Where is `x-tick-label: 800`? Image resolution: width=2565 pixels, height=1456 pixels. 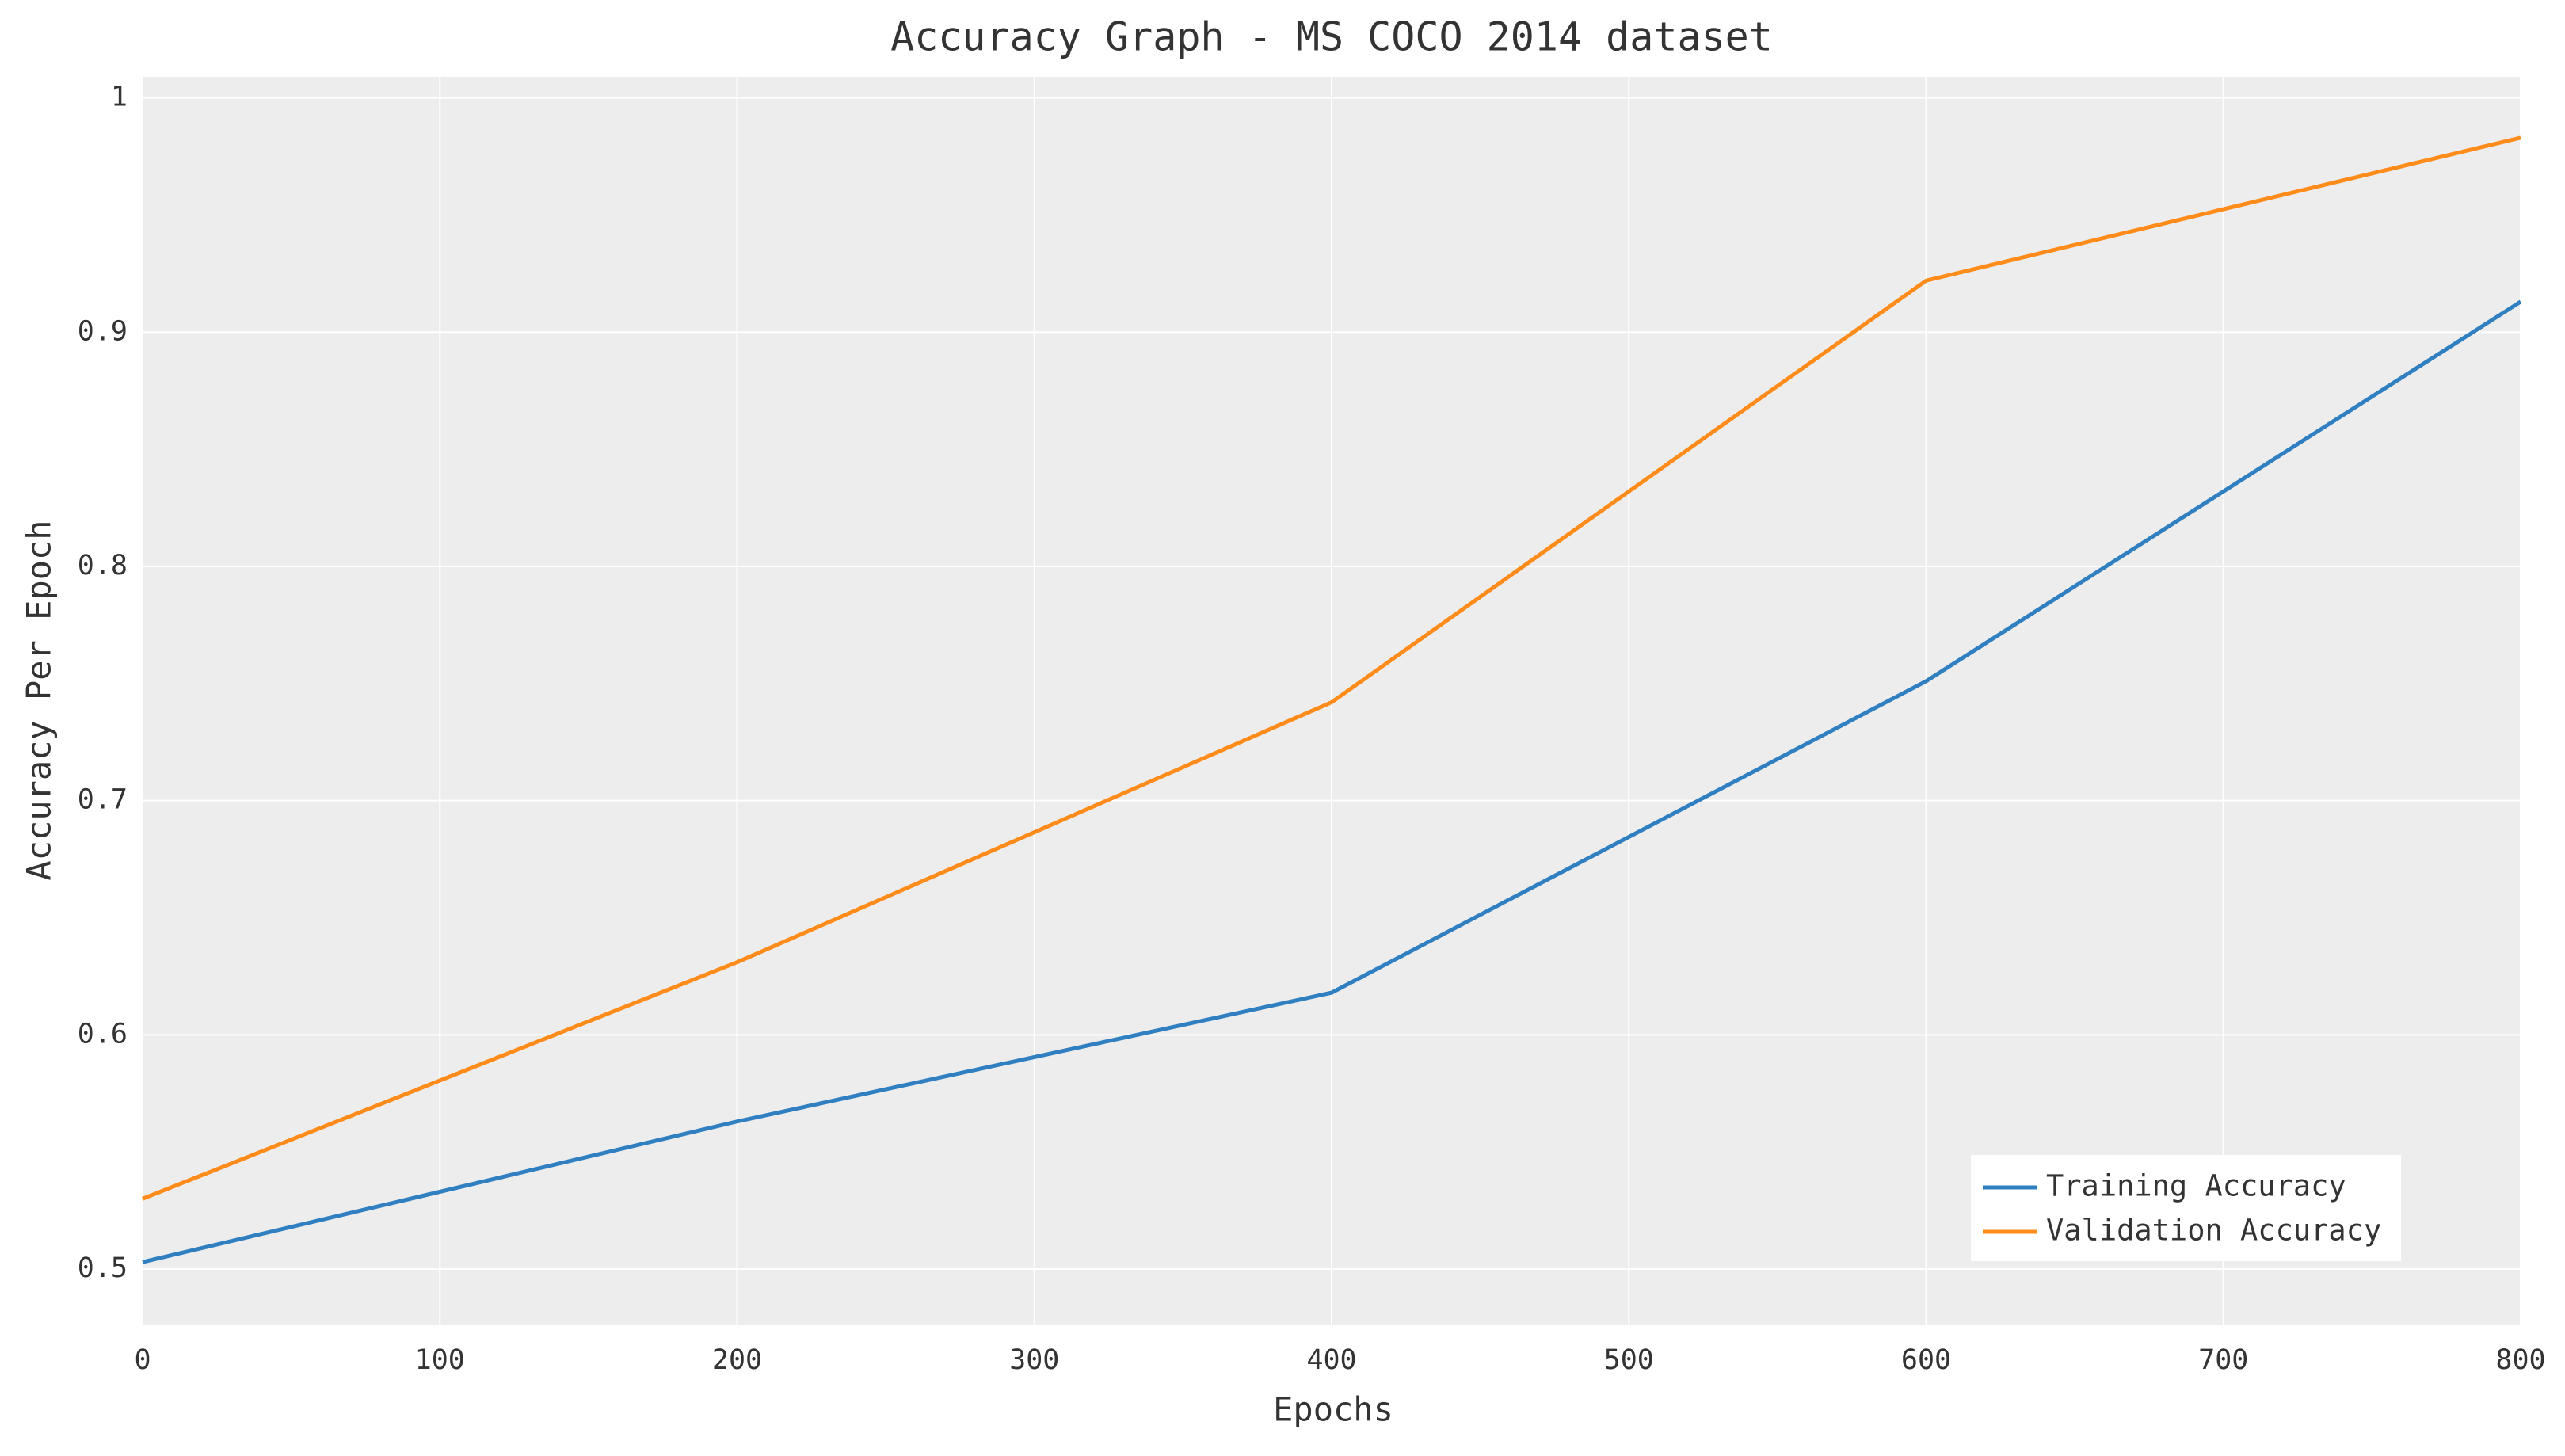
x-tick-label: 800 is located at coordinates (2520, 1360).